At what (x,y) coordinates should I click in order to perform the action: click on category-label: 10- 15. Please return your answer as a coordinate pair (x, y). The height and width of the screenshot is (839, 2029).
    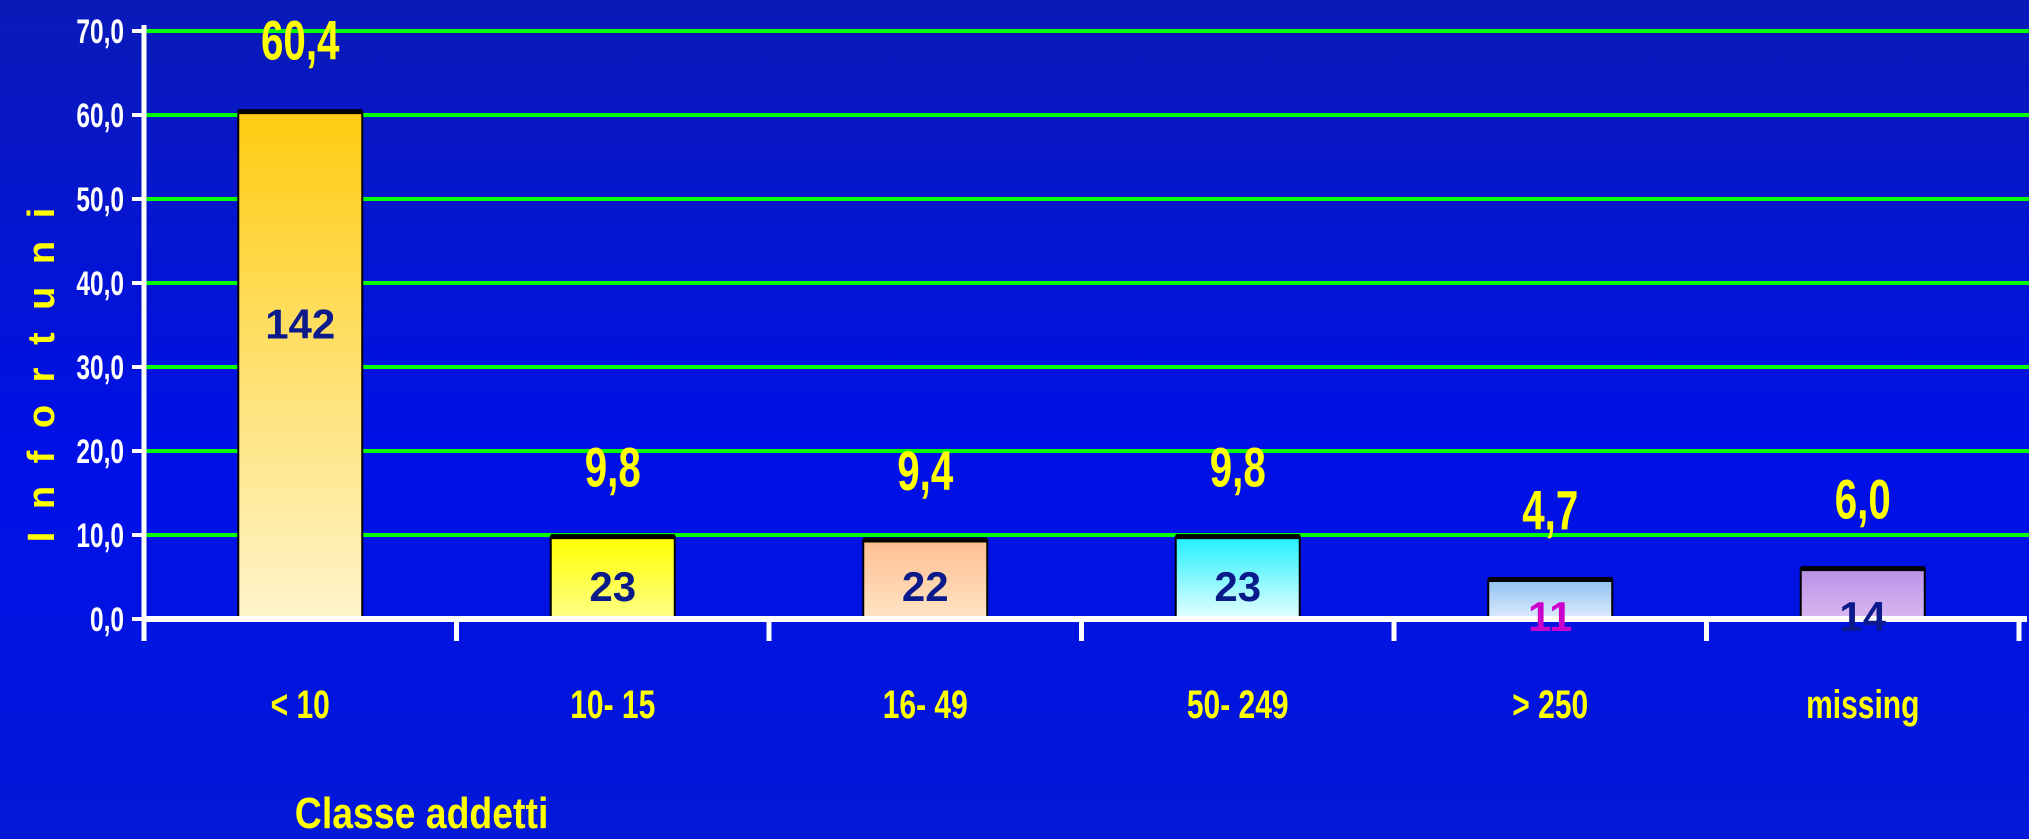
    Looking at the image, I should click on (612, 705).